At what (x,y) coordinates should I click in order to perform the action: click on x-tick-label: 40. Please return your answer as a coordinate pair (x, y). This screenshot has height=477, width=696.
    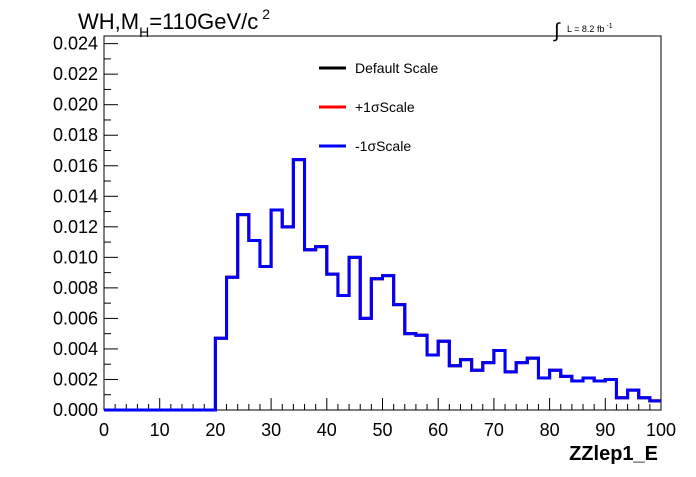
    Looking at the image, I should click on (327, 430).